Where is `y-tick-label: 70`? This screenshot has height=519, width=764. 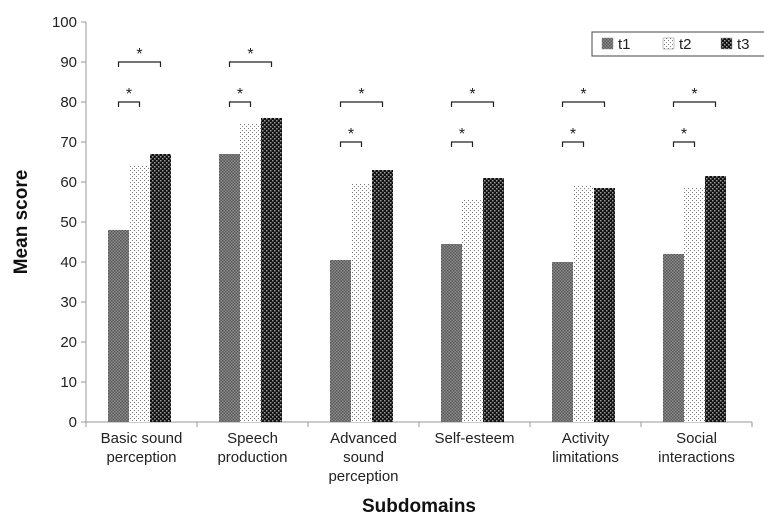 y-tick-label: 70 is located at coordinates (68, 142).